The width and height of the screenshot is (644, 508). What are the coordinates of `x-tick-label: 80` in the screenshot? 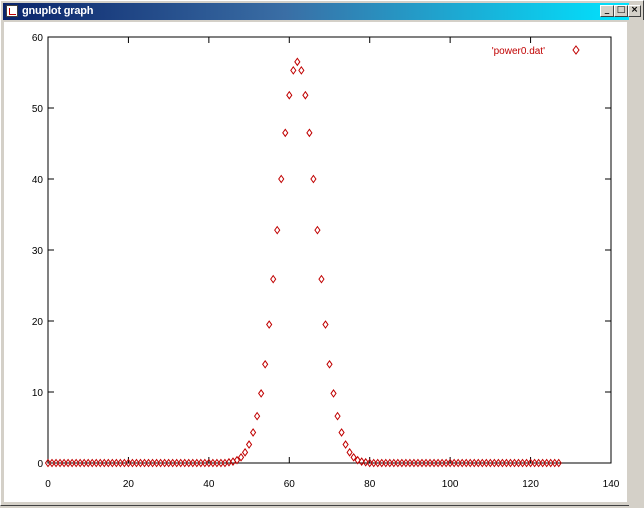 It's located at (370, 484).